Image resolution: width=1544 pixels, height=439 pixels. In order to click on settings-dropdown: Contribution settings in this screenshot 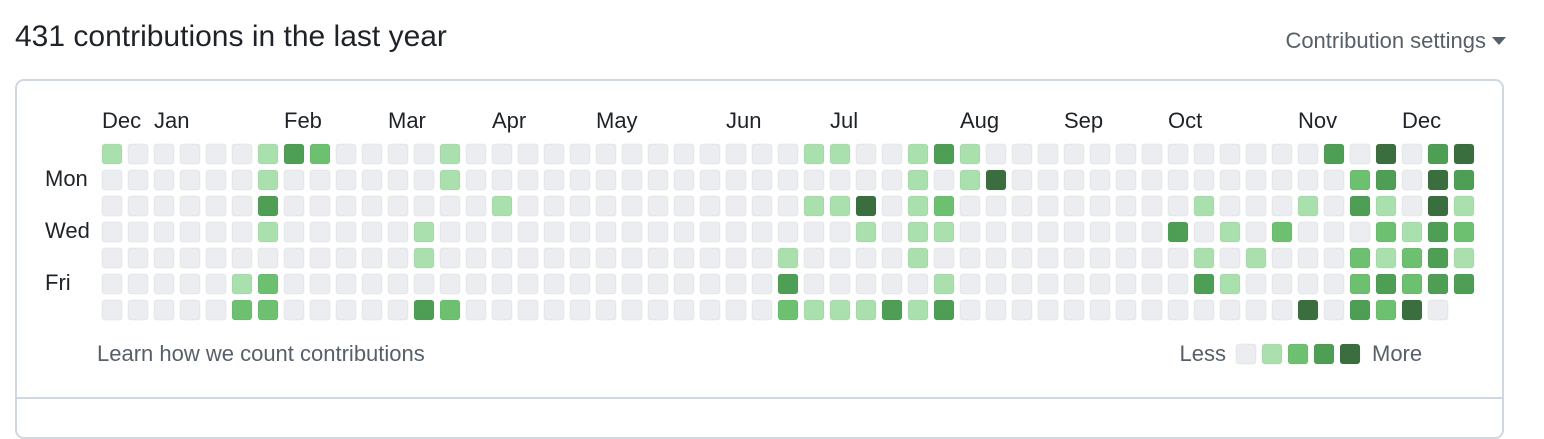, I will do `click(1395, 41)`.